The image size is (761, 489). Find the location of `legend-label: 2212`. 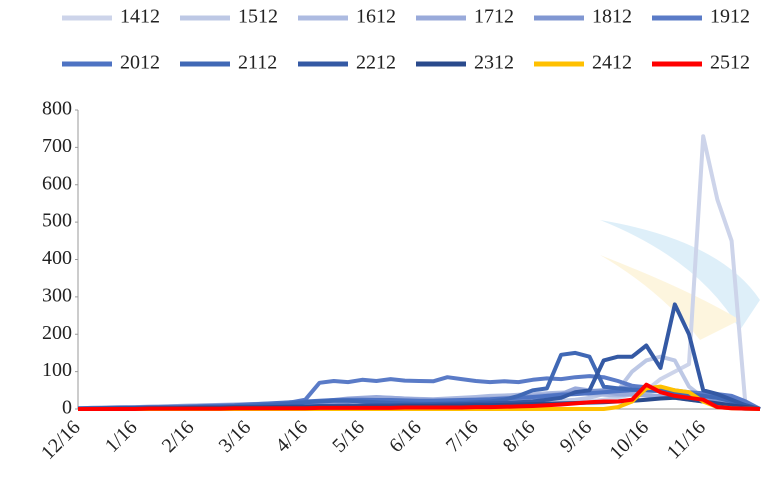

legend-label: 2212 is located at coordinates (376, 63).